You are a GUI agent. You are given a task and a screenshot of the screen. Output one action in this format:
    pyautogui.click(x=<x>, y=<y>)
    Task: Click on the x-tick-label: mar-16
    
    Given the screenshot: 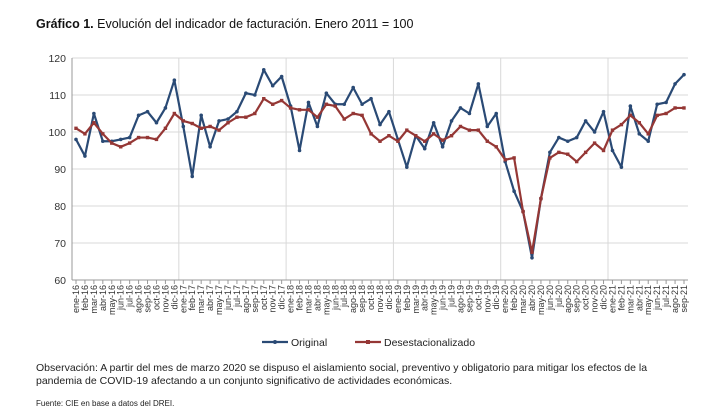 What is the action you would take?
    pyautogui.click(x=94, y=299)
    